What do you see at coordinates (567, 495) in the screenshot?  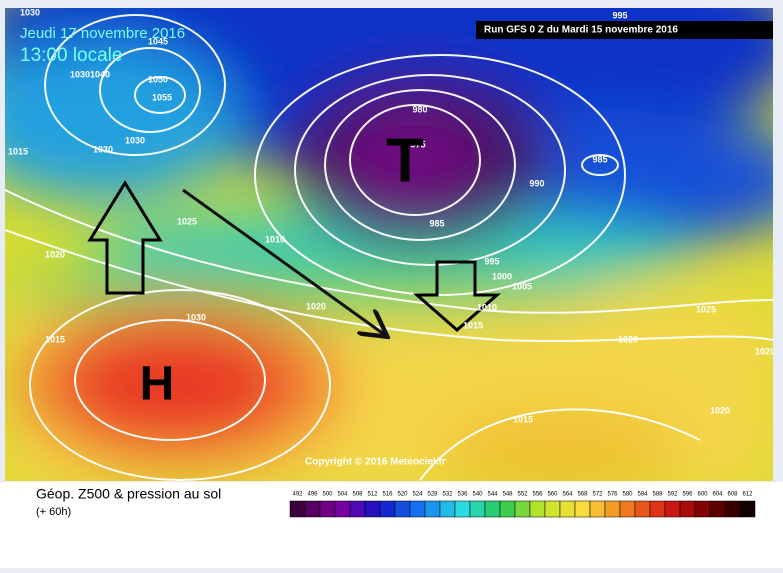 I see `colorbar-label: 564` at bounding box center [567, 495].